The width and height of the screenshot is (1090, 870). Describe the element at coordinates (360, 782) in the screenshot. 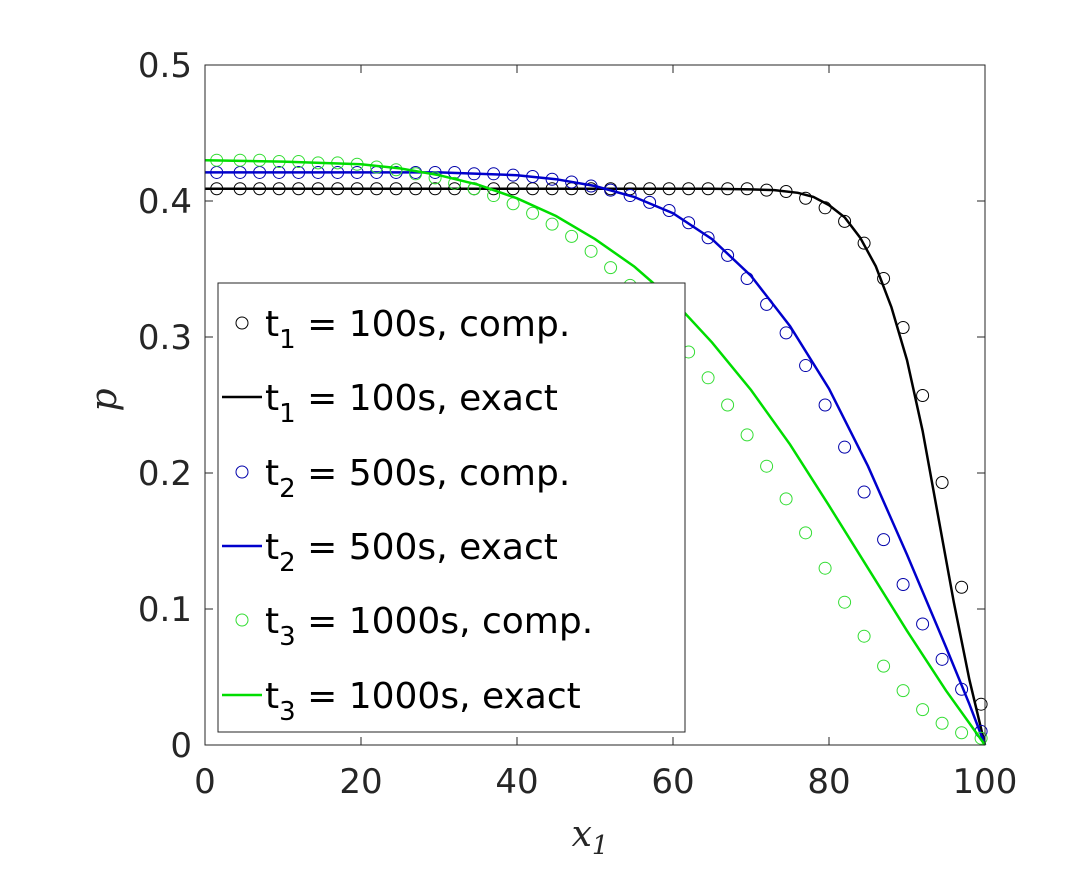

I see `x-tick-label: 20` at that location.